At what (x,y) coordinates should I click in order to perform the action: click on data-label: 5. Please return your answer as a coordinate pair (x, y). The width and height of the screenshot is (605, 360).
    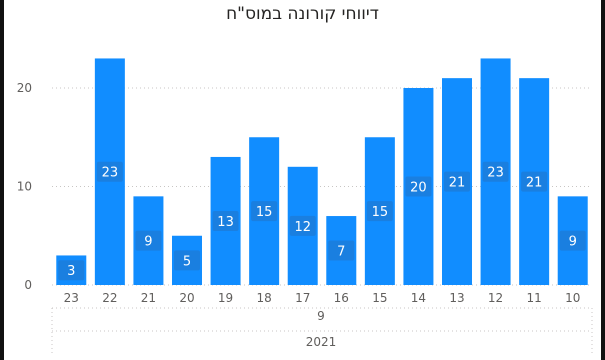
    Looking at the image, I should click on (187, 261).